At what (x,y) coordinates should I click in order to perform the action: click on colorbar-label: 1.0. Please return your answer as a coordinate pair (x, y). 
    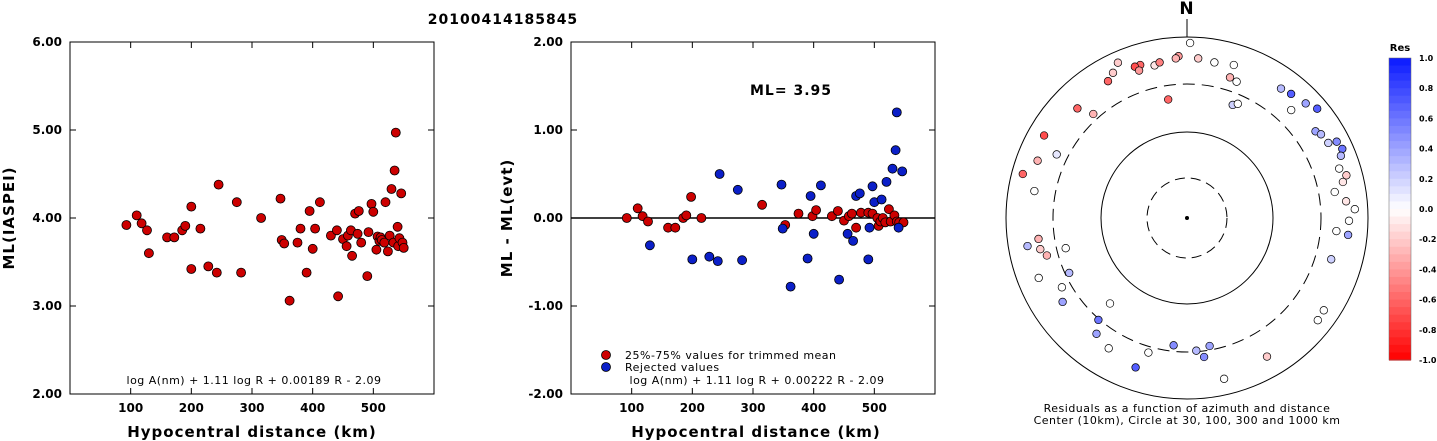
    Looking at the image, I should click on (1426, 58).